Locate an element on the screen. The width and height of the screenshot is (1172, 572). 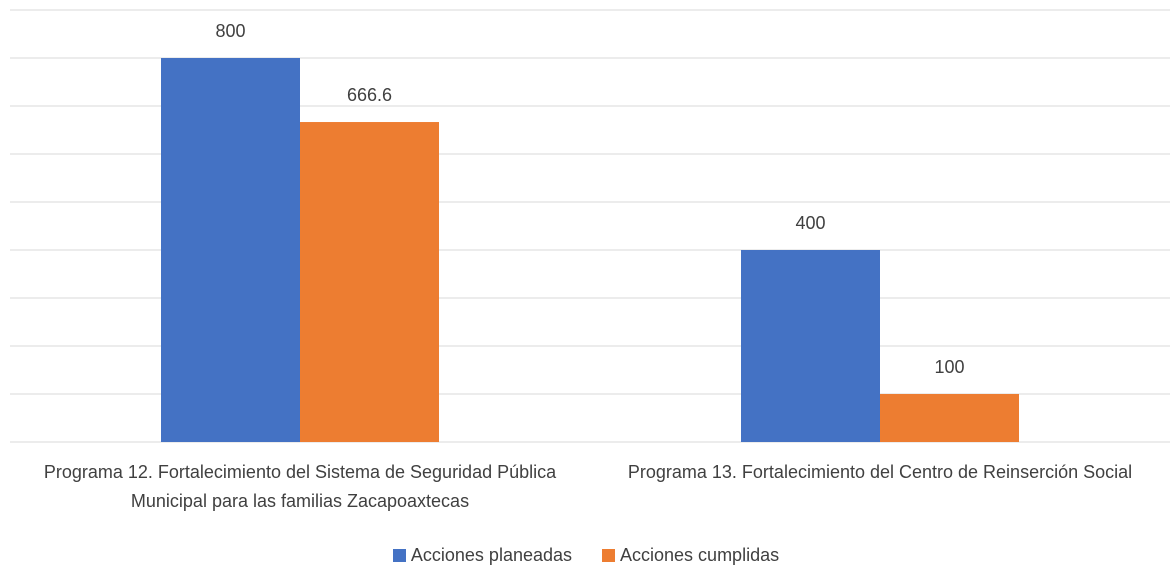
legend-label: Acciones planeadas is located at coordinates (491, 555).